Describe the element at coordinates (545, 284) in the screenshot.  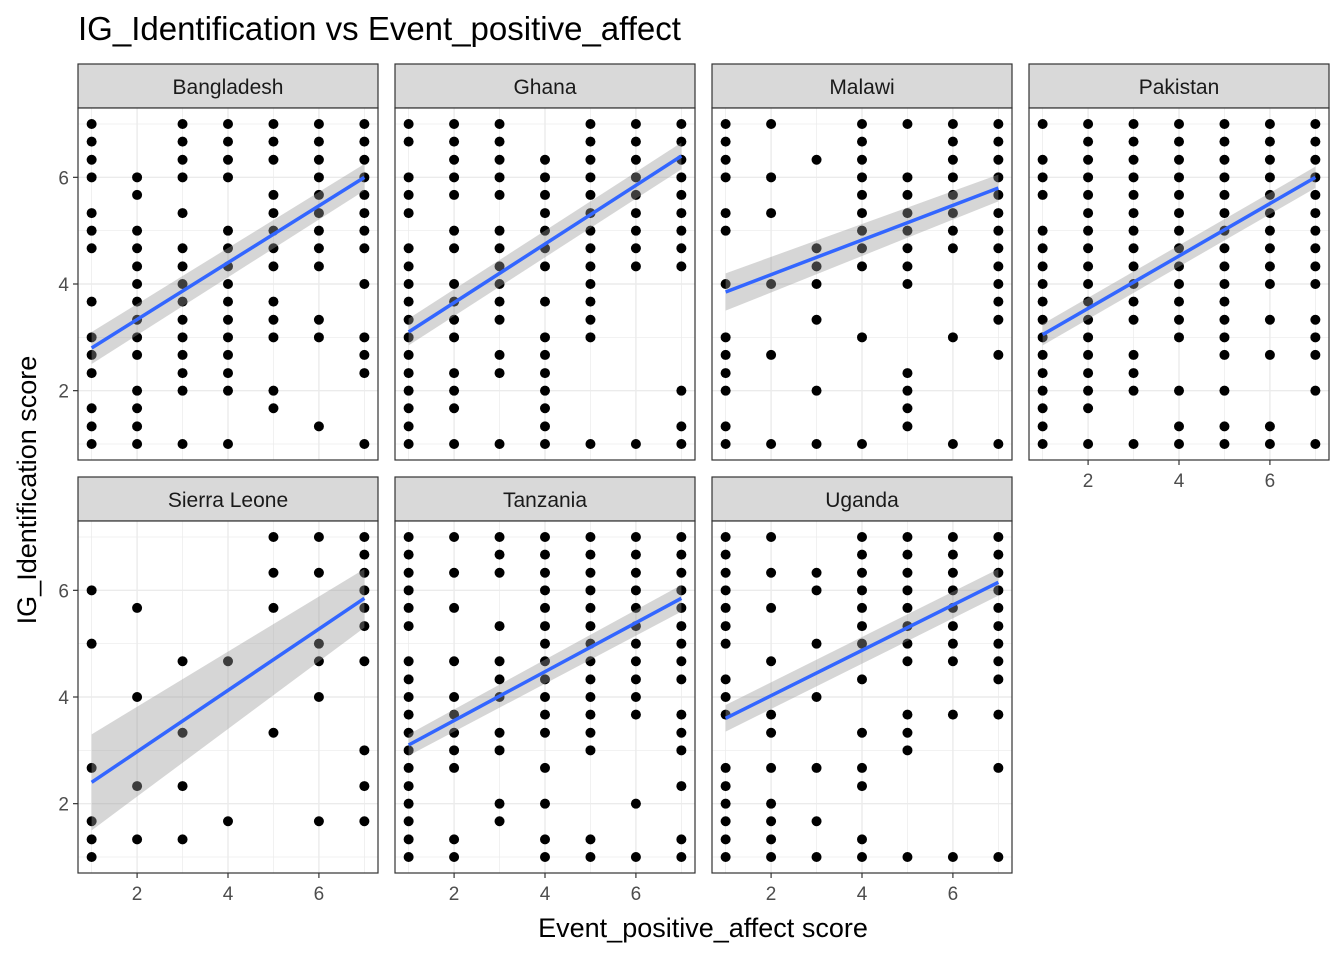
I see `points-ghana` at that location.